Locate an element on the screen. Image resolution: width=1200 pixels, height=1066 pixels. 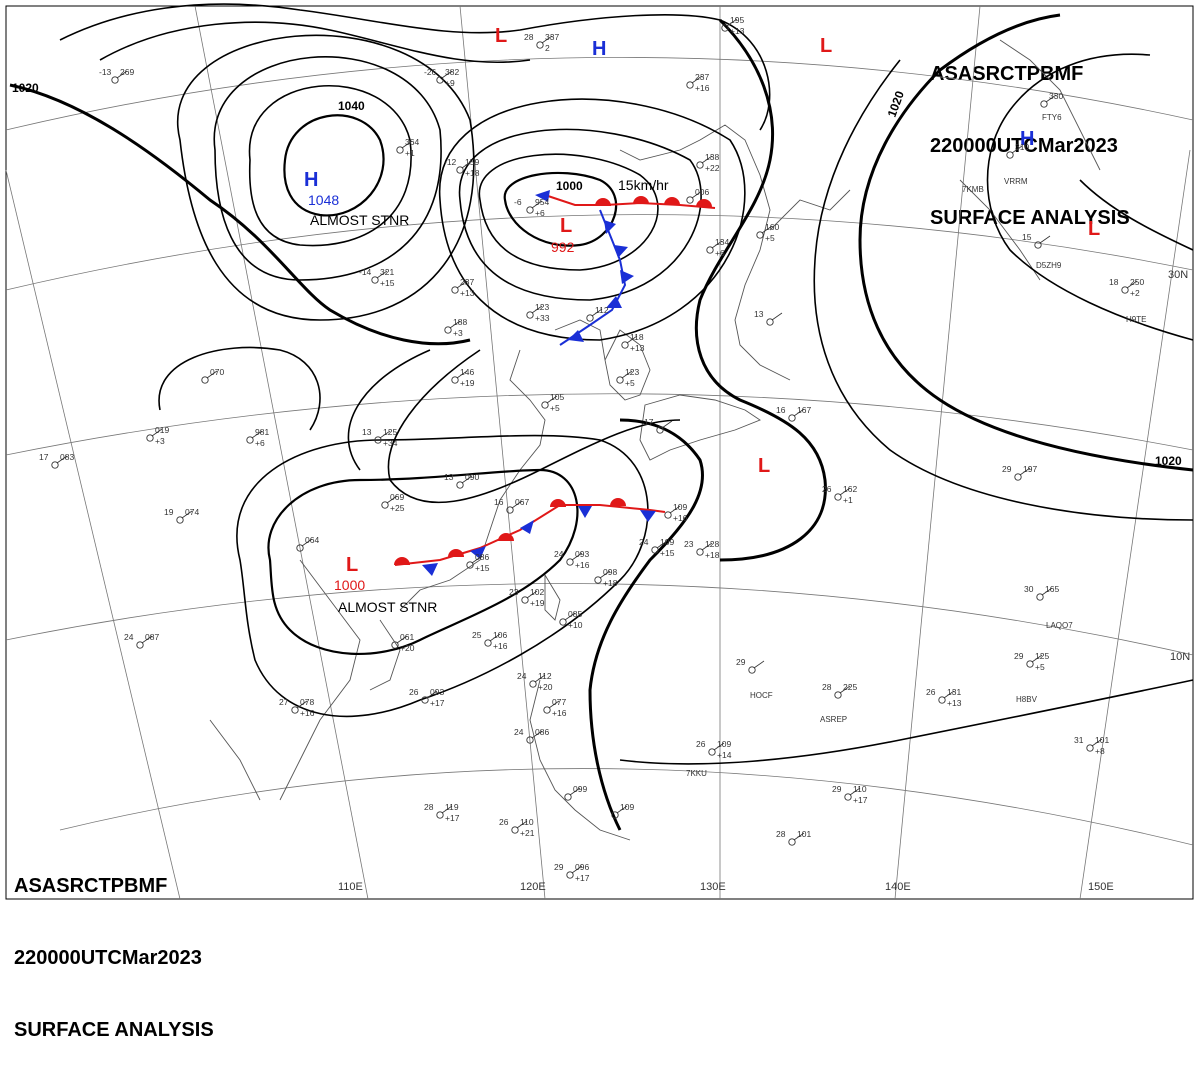
station-plot: 16 167 is located at coordinates (793, 413).